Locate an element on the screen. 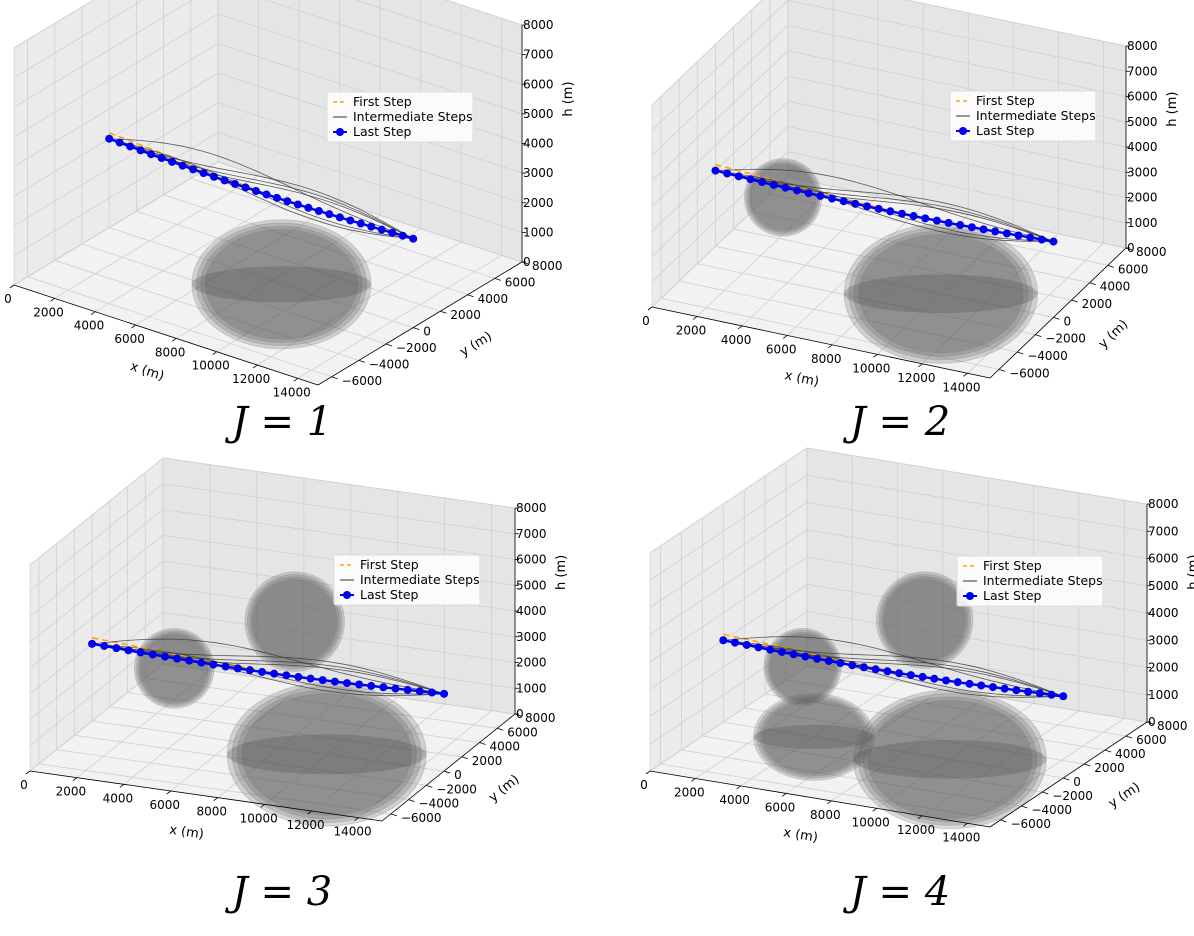 This screenshot has height=936, width=1194. z-tick-label: 5000 is located at coordinates (1163, 586).